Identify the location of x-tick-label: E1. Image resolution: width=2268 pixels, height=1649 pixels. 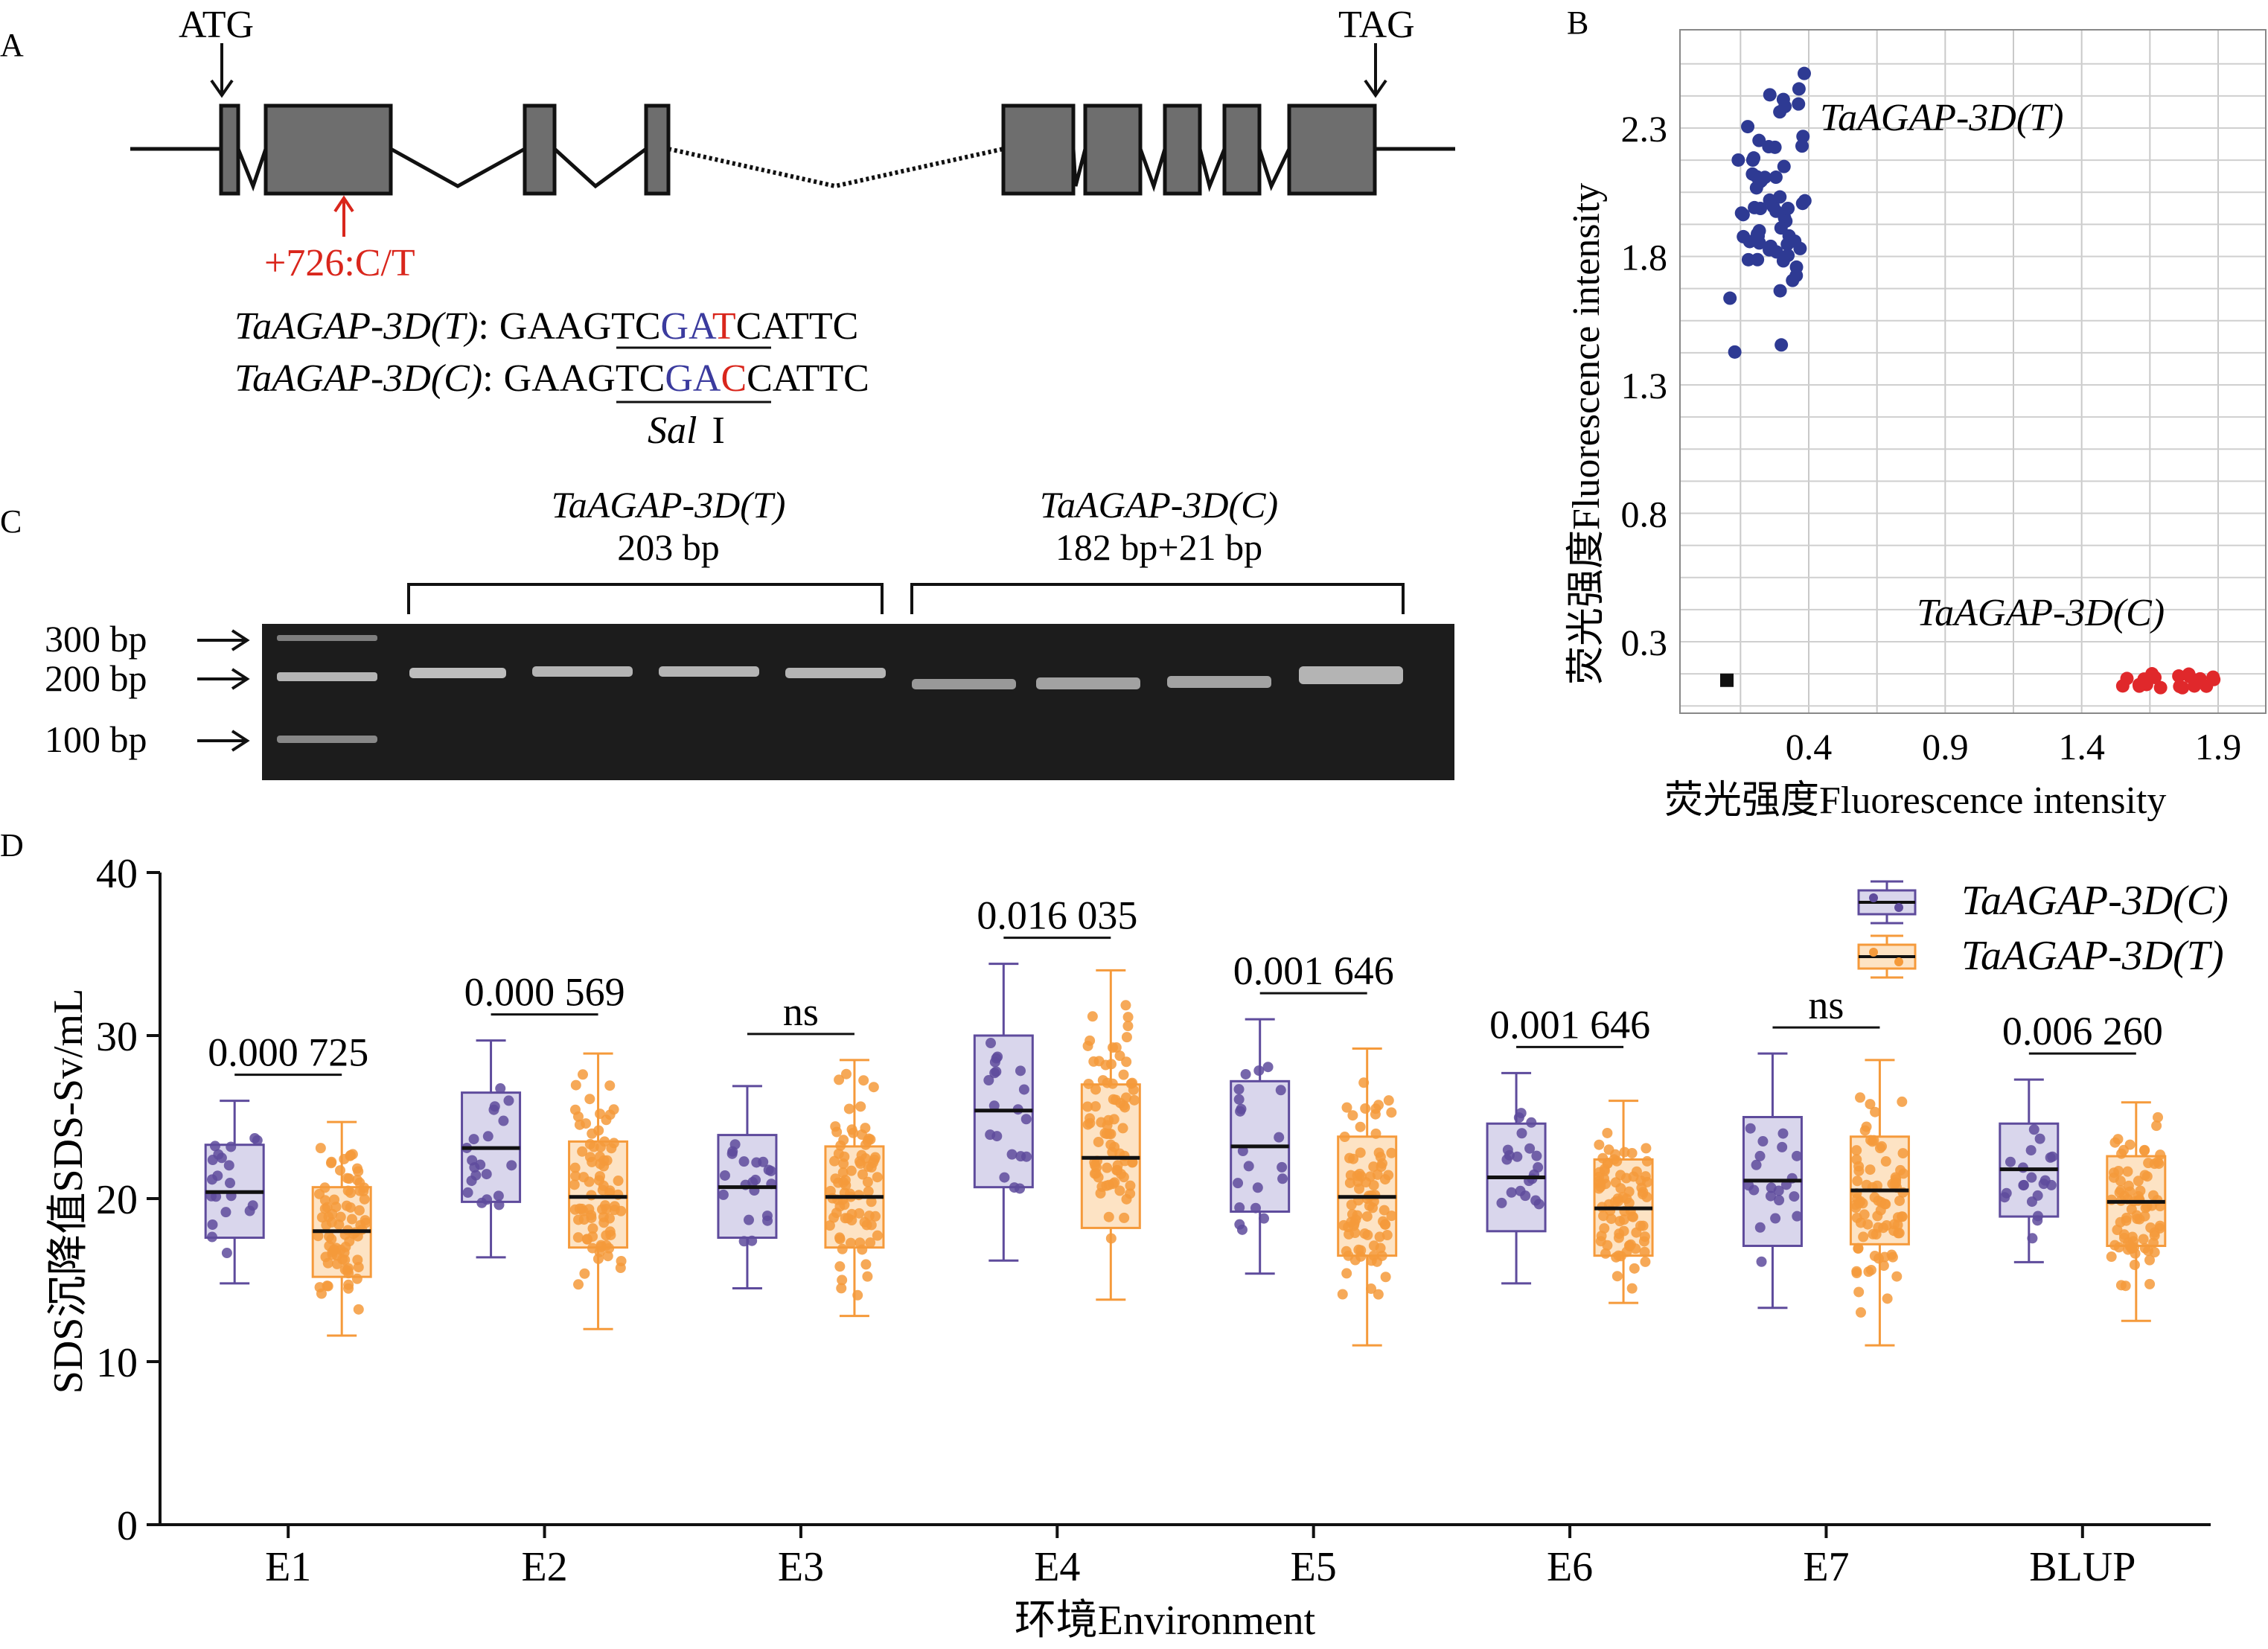
(288, 1567).